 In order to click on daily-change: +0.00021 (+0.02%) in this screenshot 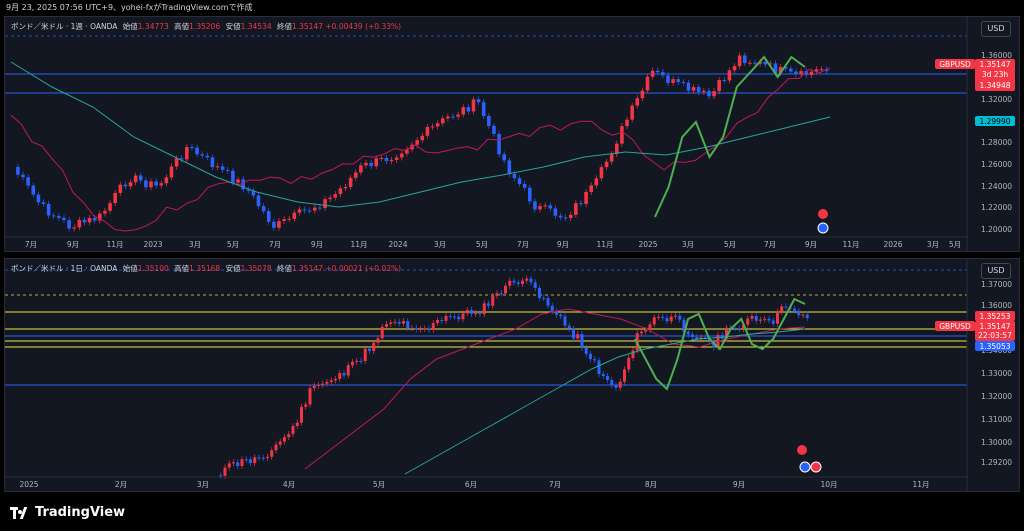, I will do `click(363, 268)`.